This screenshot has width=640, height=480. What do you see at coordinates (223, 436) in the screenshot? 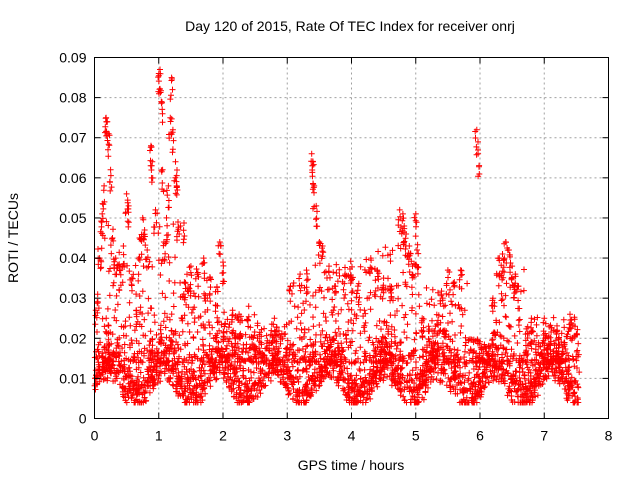
I see `x-tick-label: 2` at bounding box center [223, 436].